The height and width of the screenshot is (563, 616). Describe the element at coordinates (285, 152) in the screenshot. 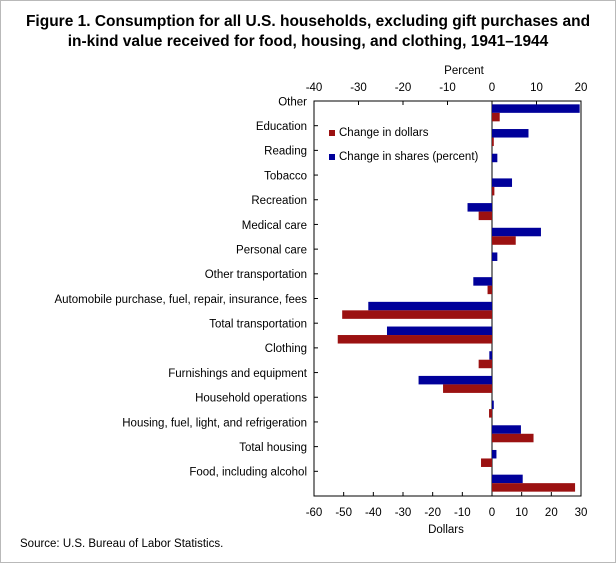

I see `category-label: Reading` at that location.